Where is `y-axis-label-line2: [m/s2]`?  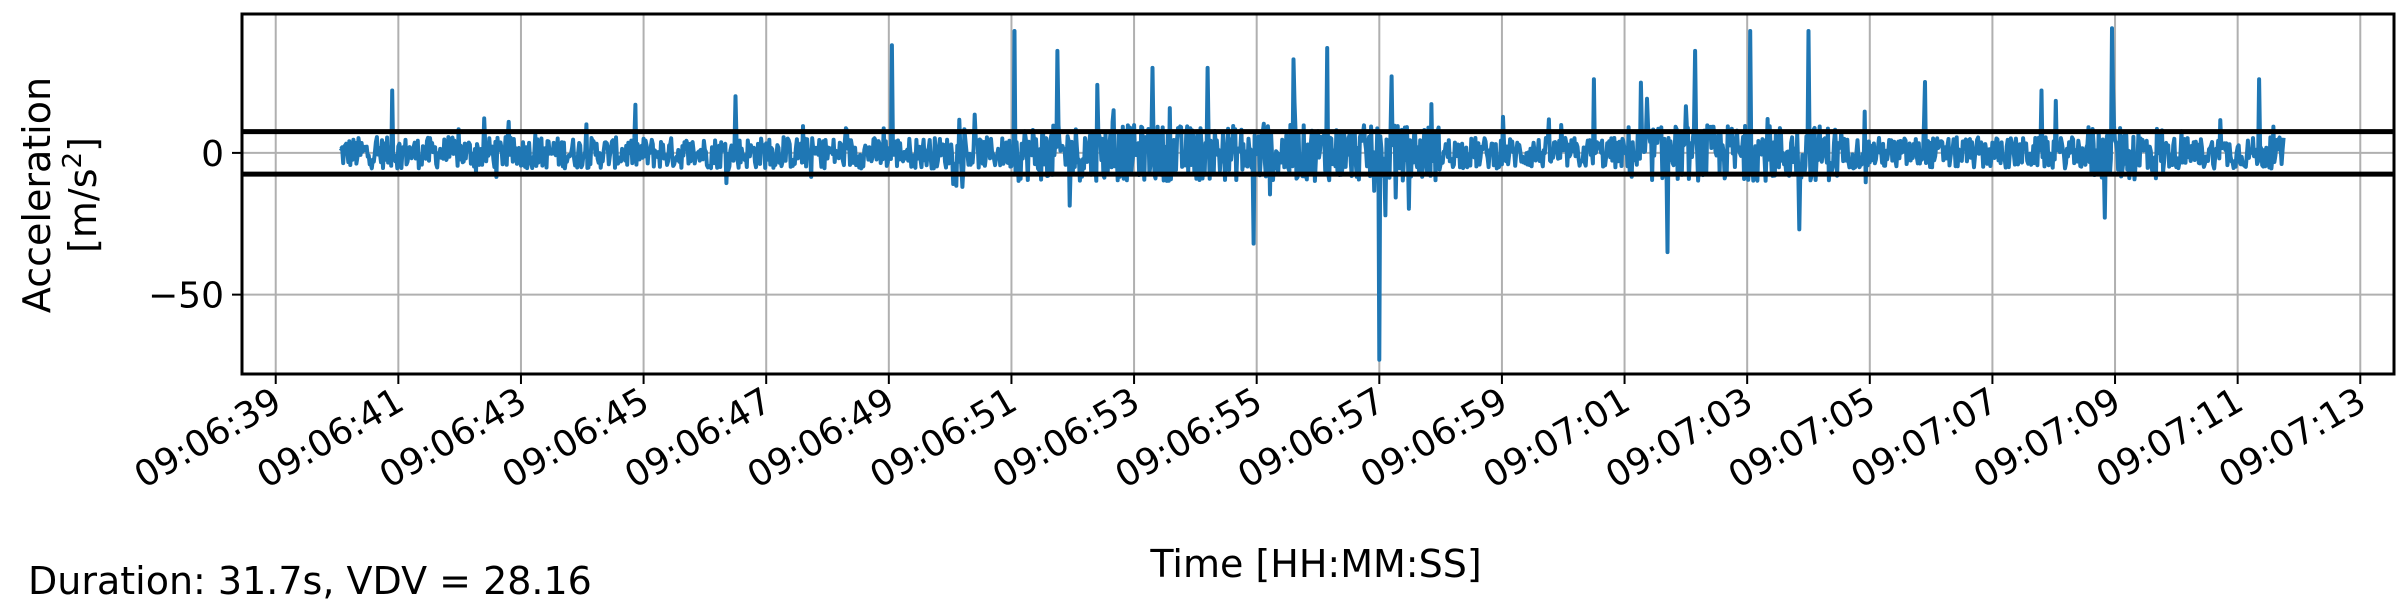 y-axis-label-line2: [m/s2] is located at coordinates (81, 195).